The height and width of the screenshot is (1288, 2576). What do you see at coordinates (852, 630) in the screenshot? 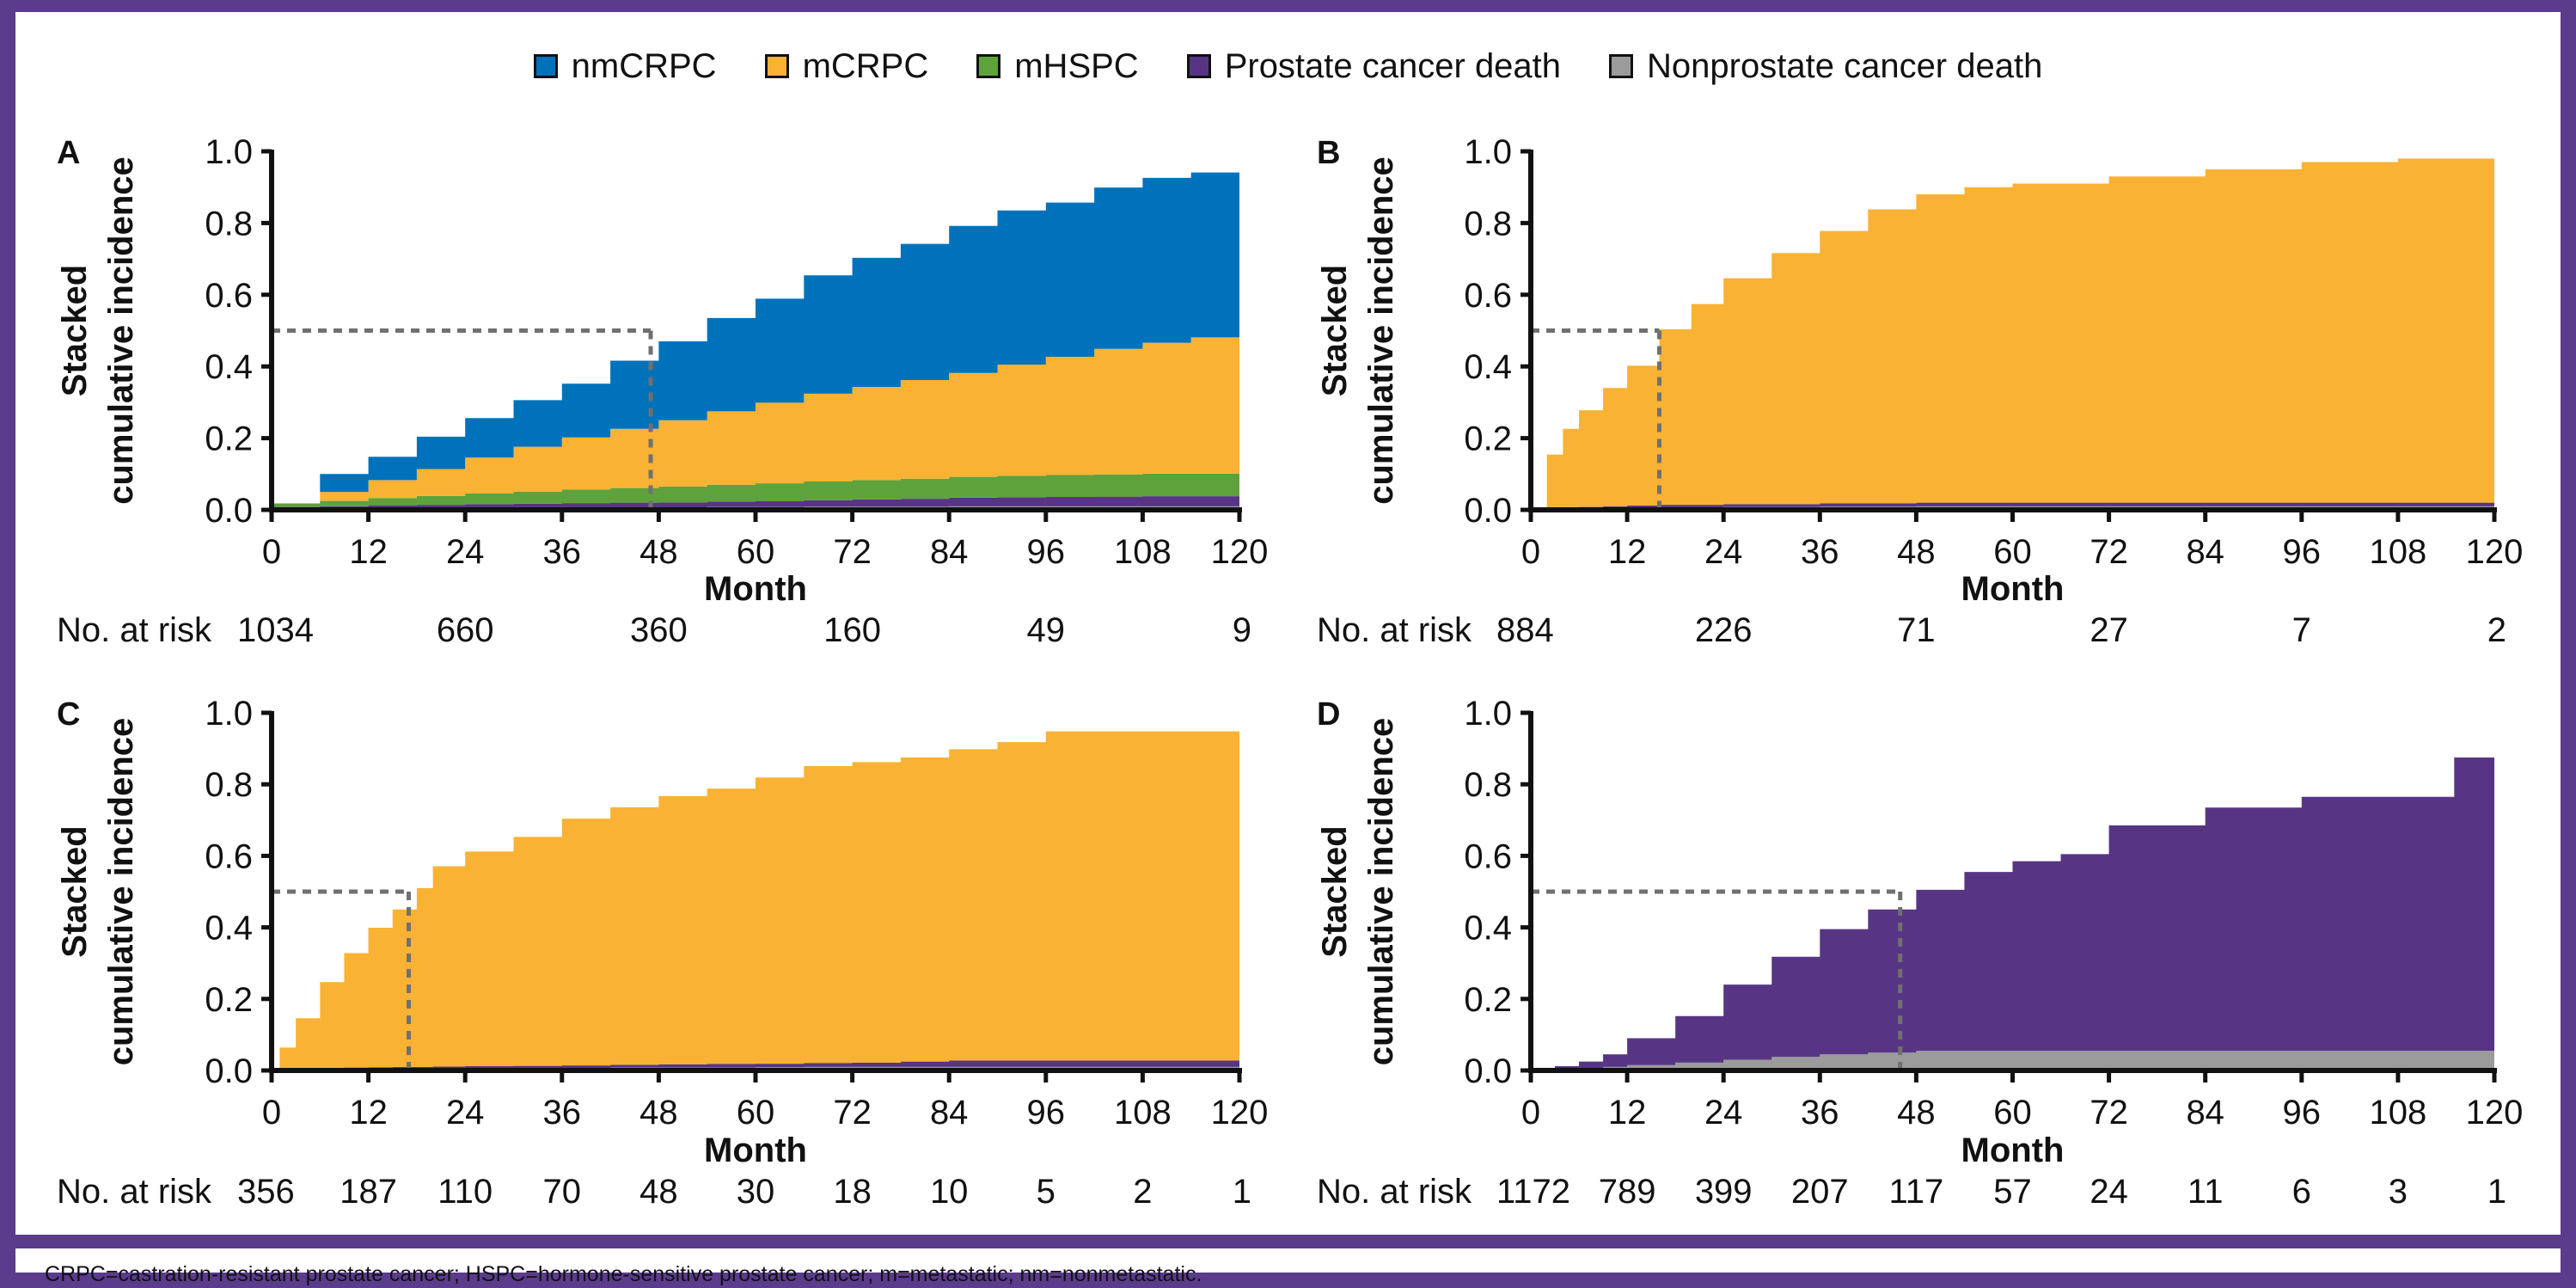
I see `at-risk-count: 160` at bounding box center [852, 630].